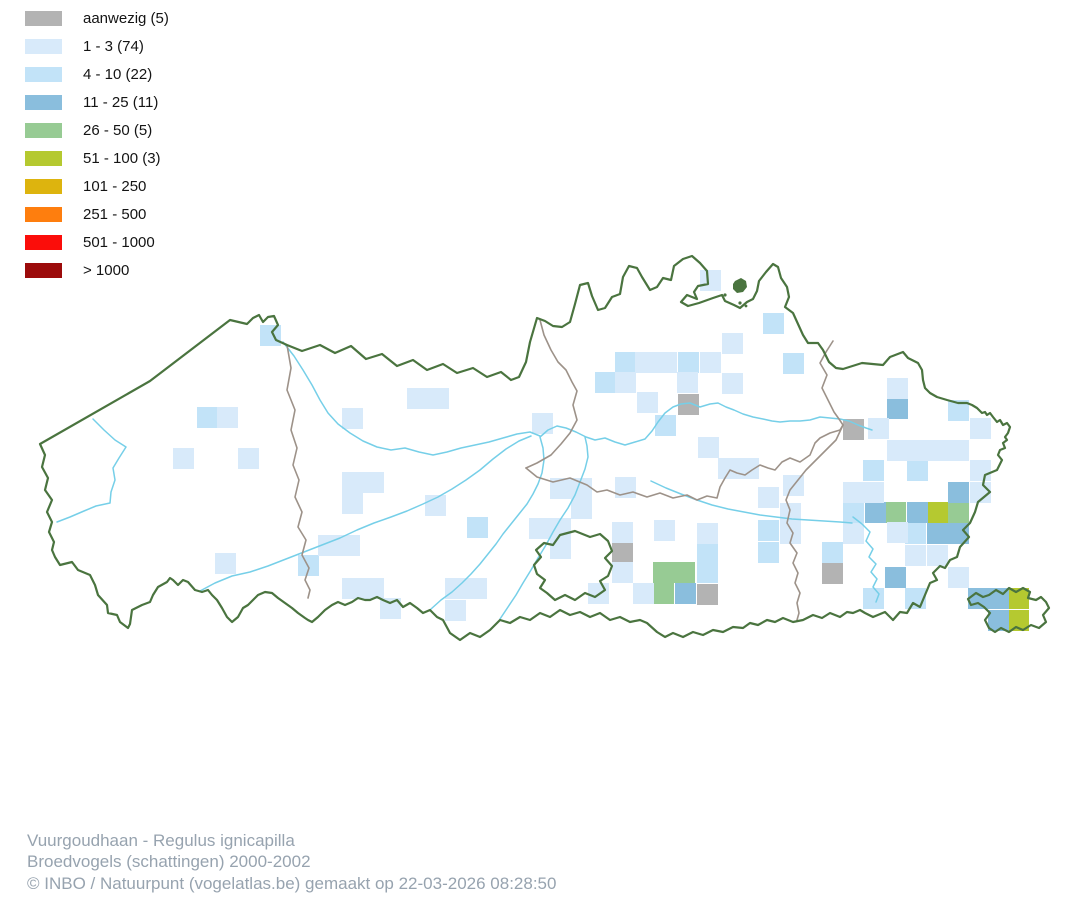  What do you see at coordinates (161, 840) in the screenshot?
I see `caption-species: Vuurgoudhaan - Regulus ignicapilla` at bounding box center [161, 840].